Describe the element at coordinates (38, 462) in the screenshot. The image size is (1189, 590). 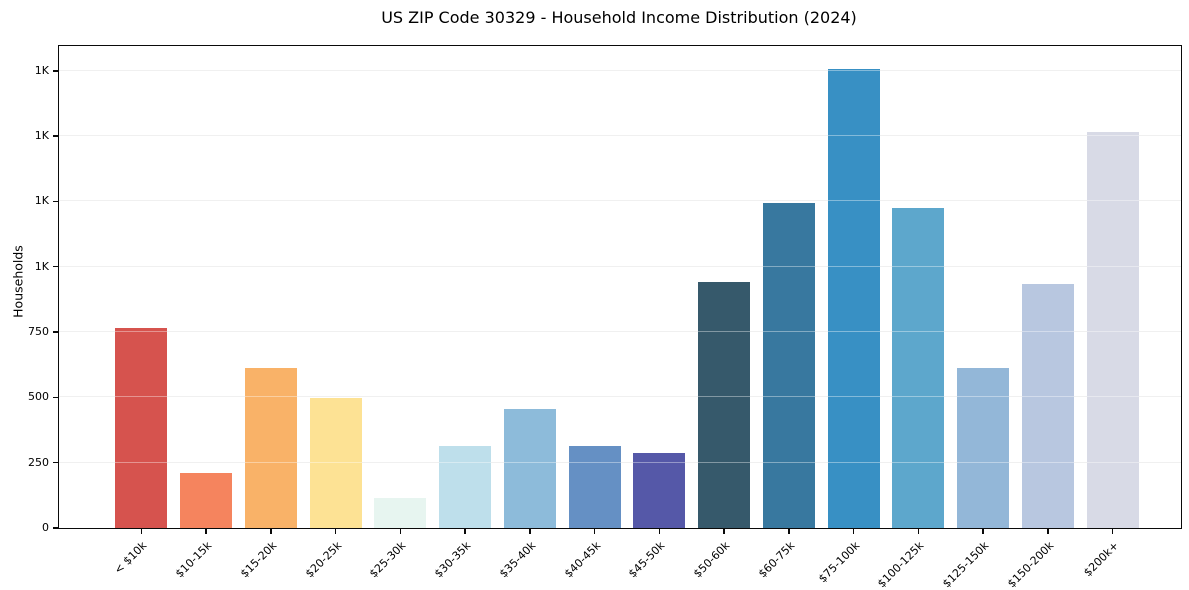
I see `y-tick-label: 250` at that location.